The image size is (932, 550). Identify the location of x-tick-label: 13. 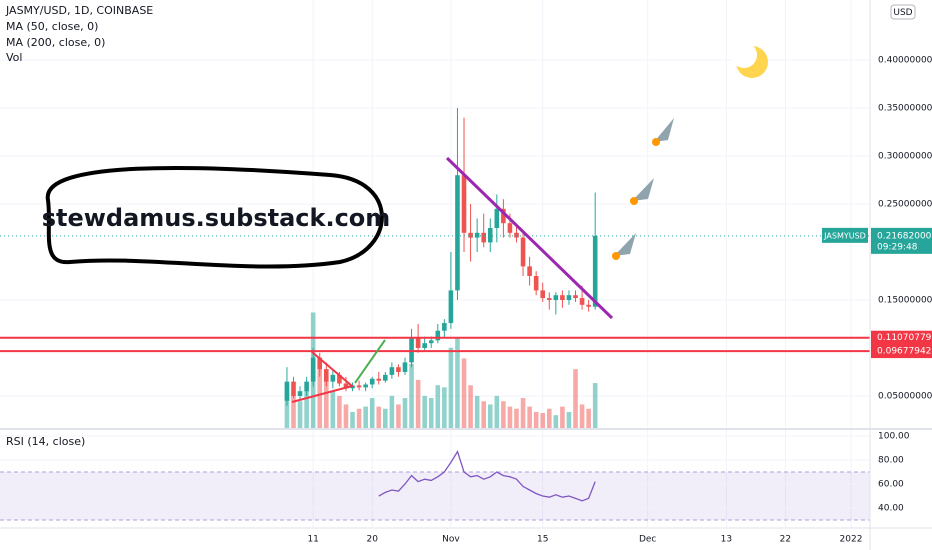
(726, 540).